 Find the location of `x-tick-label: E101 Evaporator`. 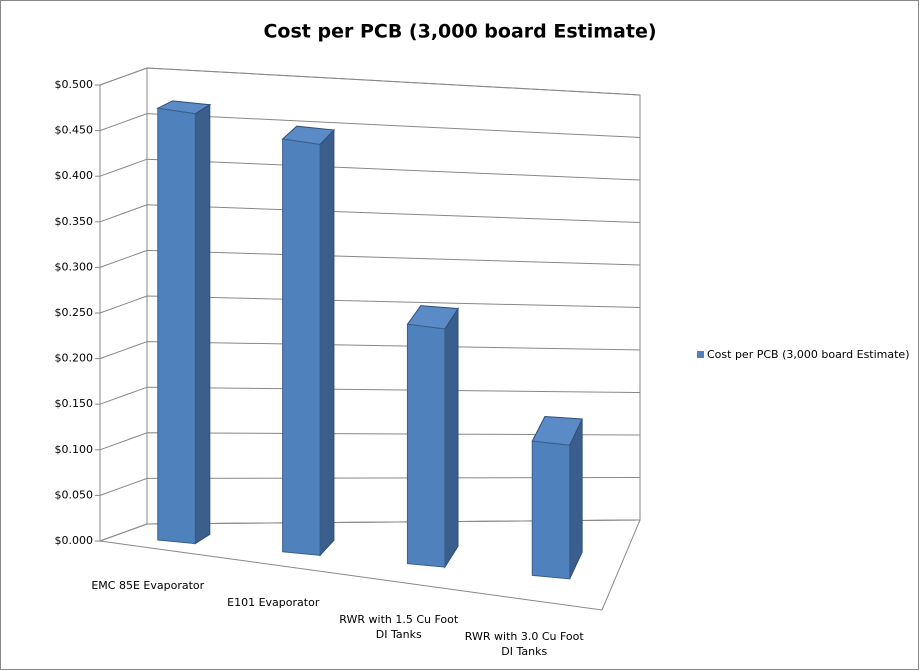

x-tick-label: E101 Evaporator is located at coordinates (273, 602).